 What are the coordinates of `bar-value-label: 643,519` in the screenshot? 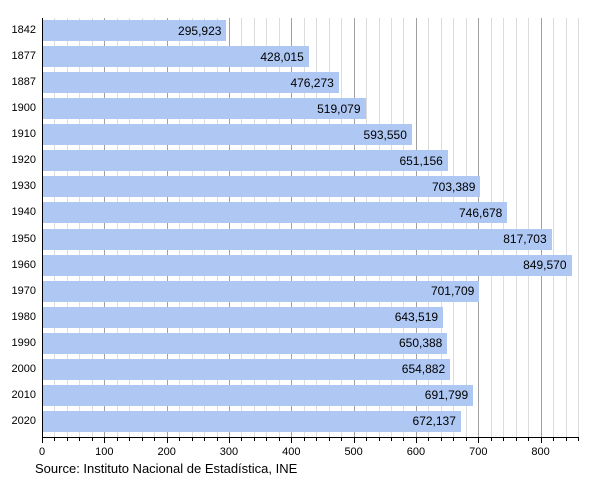 It's located at (416, 317).